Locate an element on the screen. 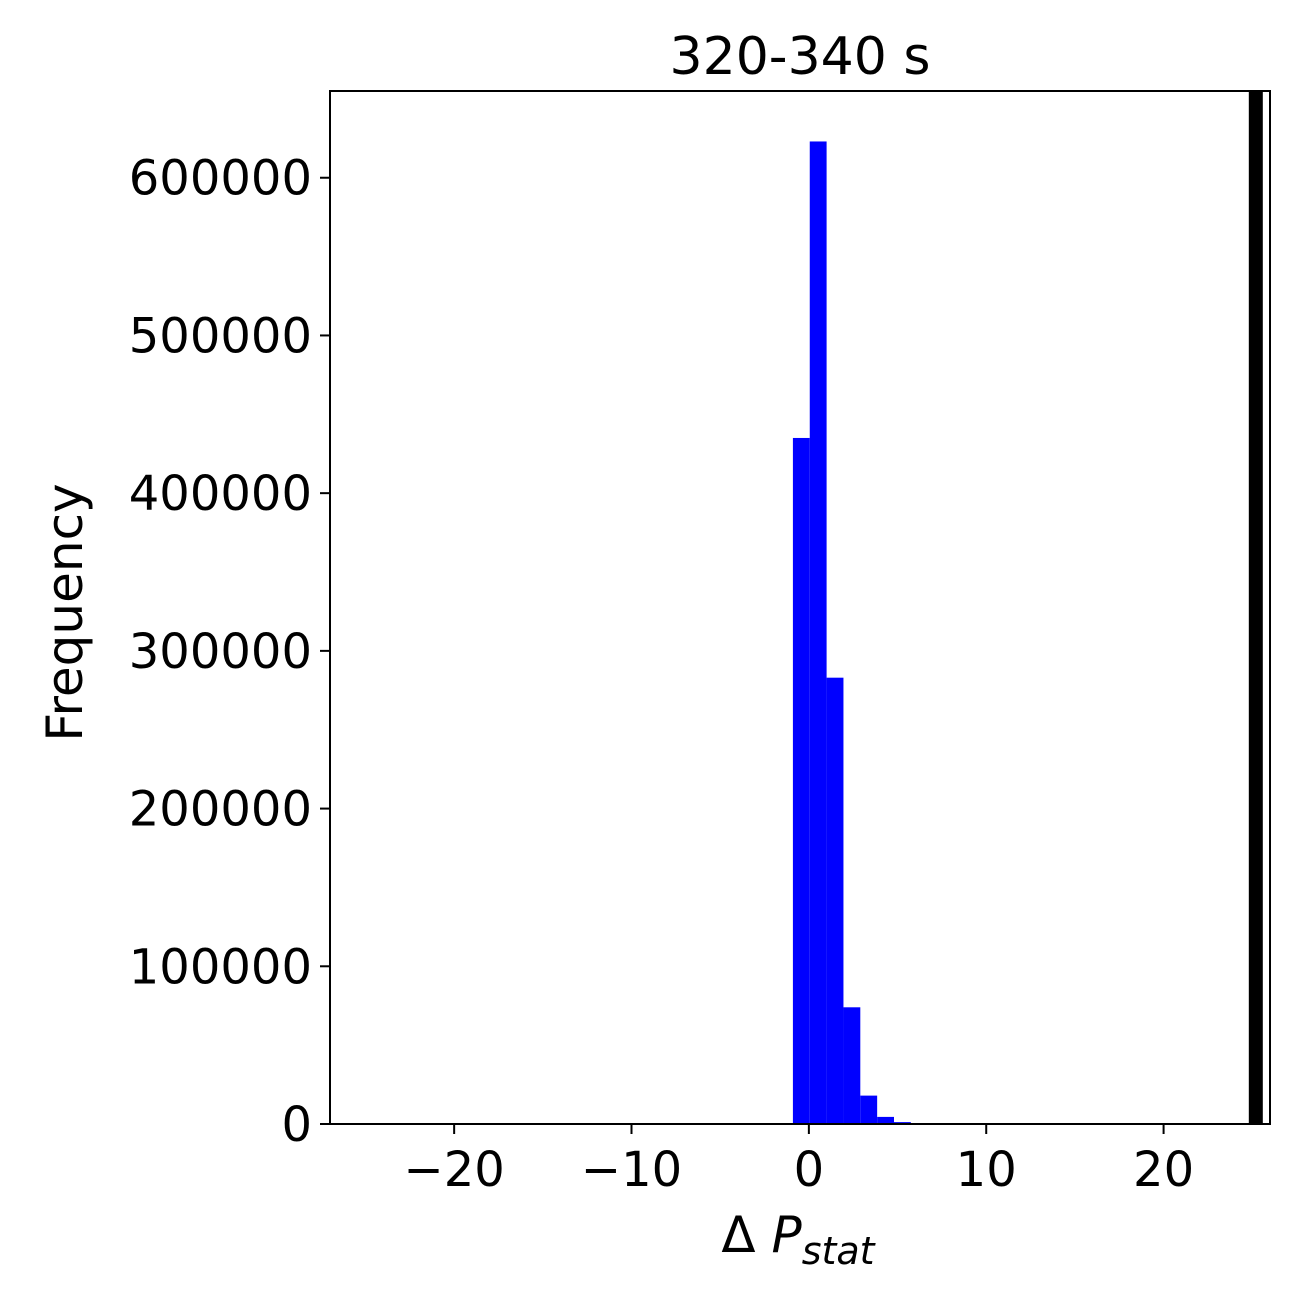  x-tick-label: 20 is located at coordinates (1163, 1170).